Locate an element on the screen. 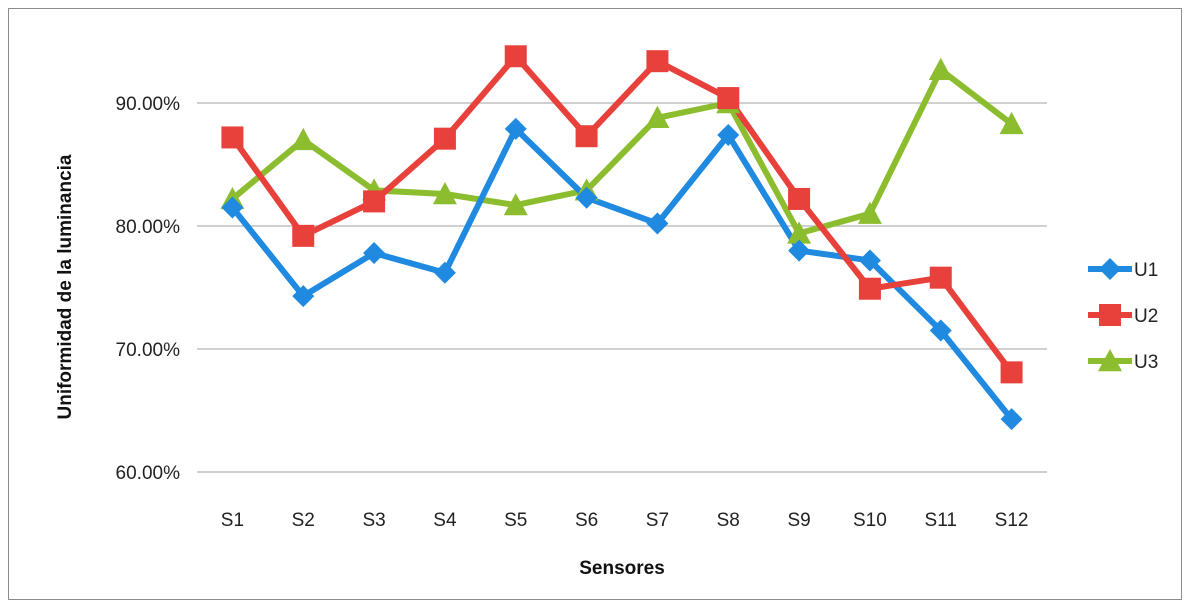  x-tick-label: S10 is located at coordinates (870, 520).